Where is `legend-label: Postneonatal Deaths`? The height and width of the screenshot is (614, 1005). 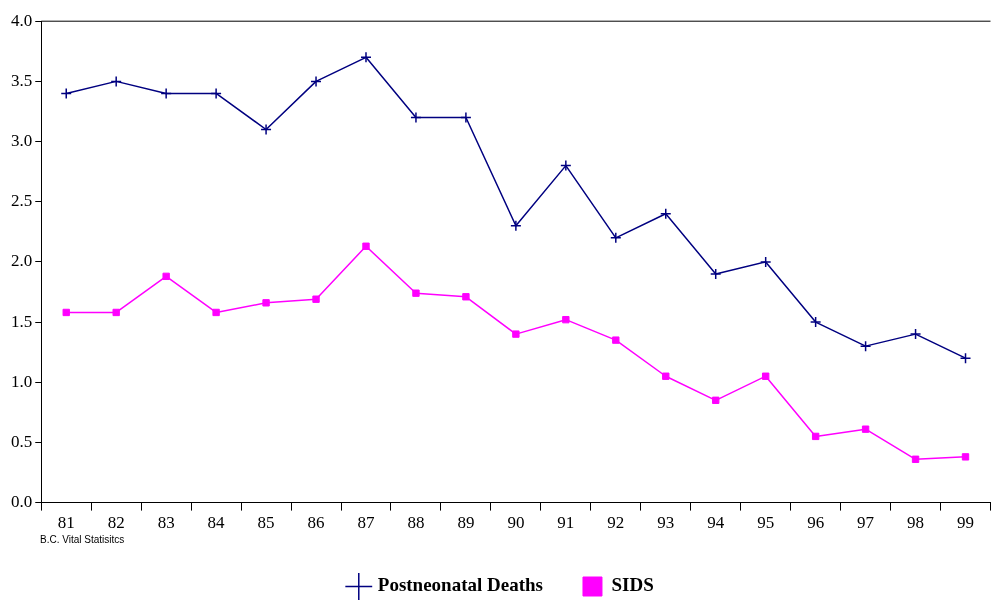
legend-label: Postneonatal Deaths is located at coordinates (460, 585).